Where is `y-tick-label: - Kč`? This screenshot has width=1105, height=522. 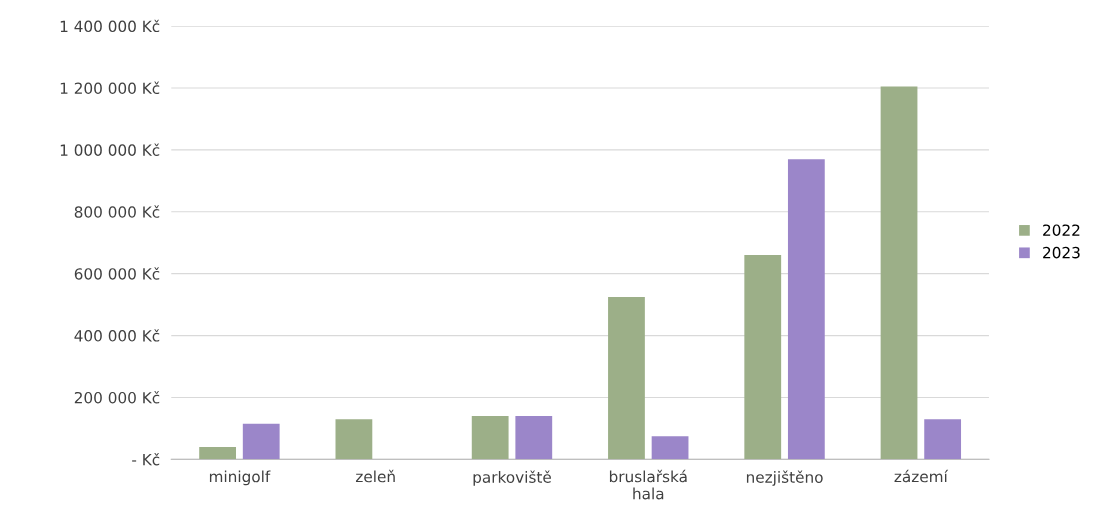
y-tick-label: - Kč is located at coordinates (146, 459).